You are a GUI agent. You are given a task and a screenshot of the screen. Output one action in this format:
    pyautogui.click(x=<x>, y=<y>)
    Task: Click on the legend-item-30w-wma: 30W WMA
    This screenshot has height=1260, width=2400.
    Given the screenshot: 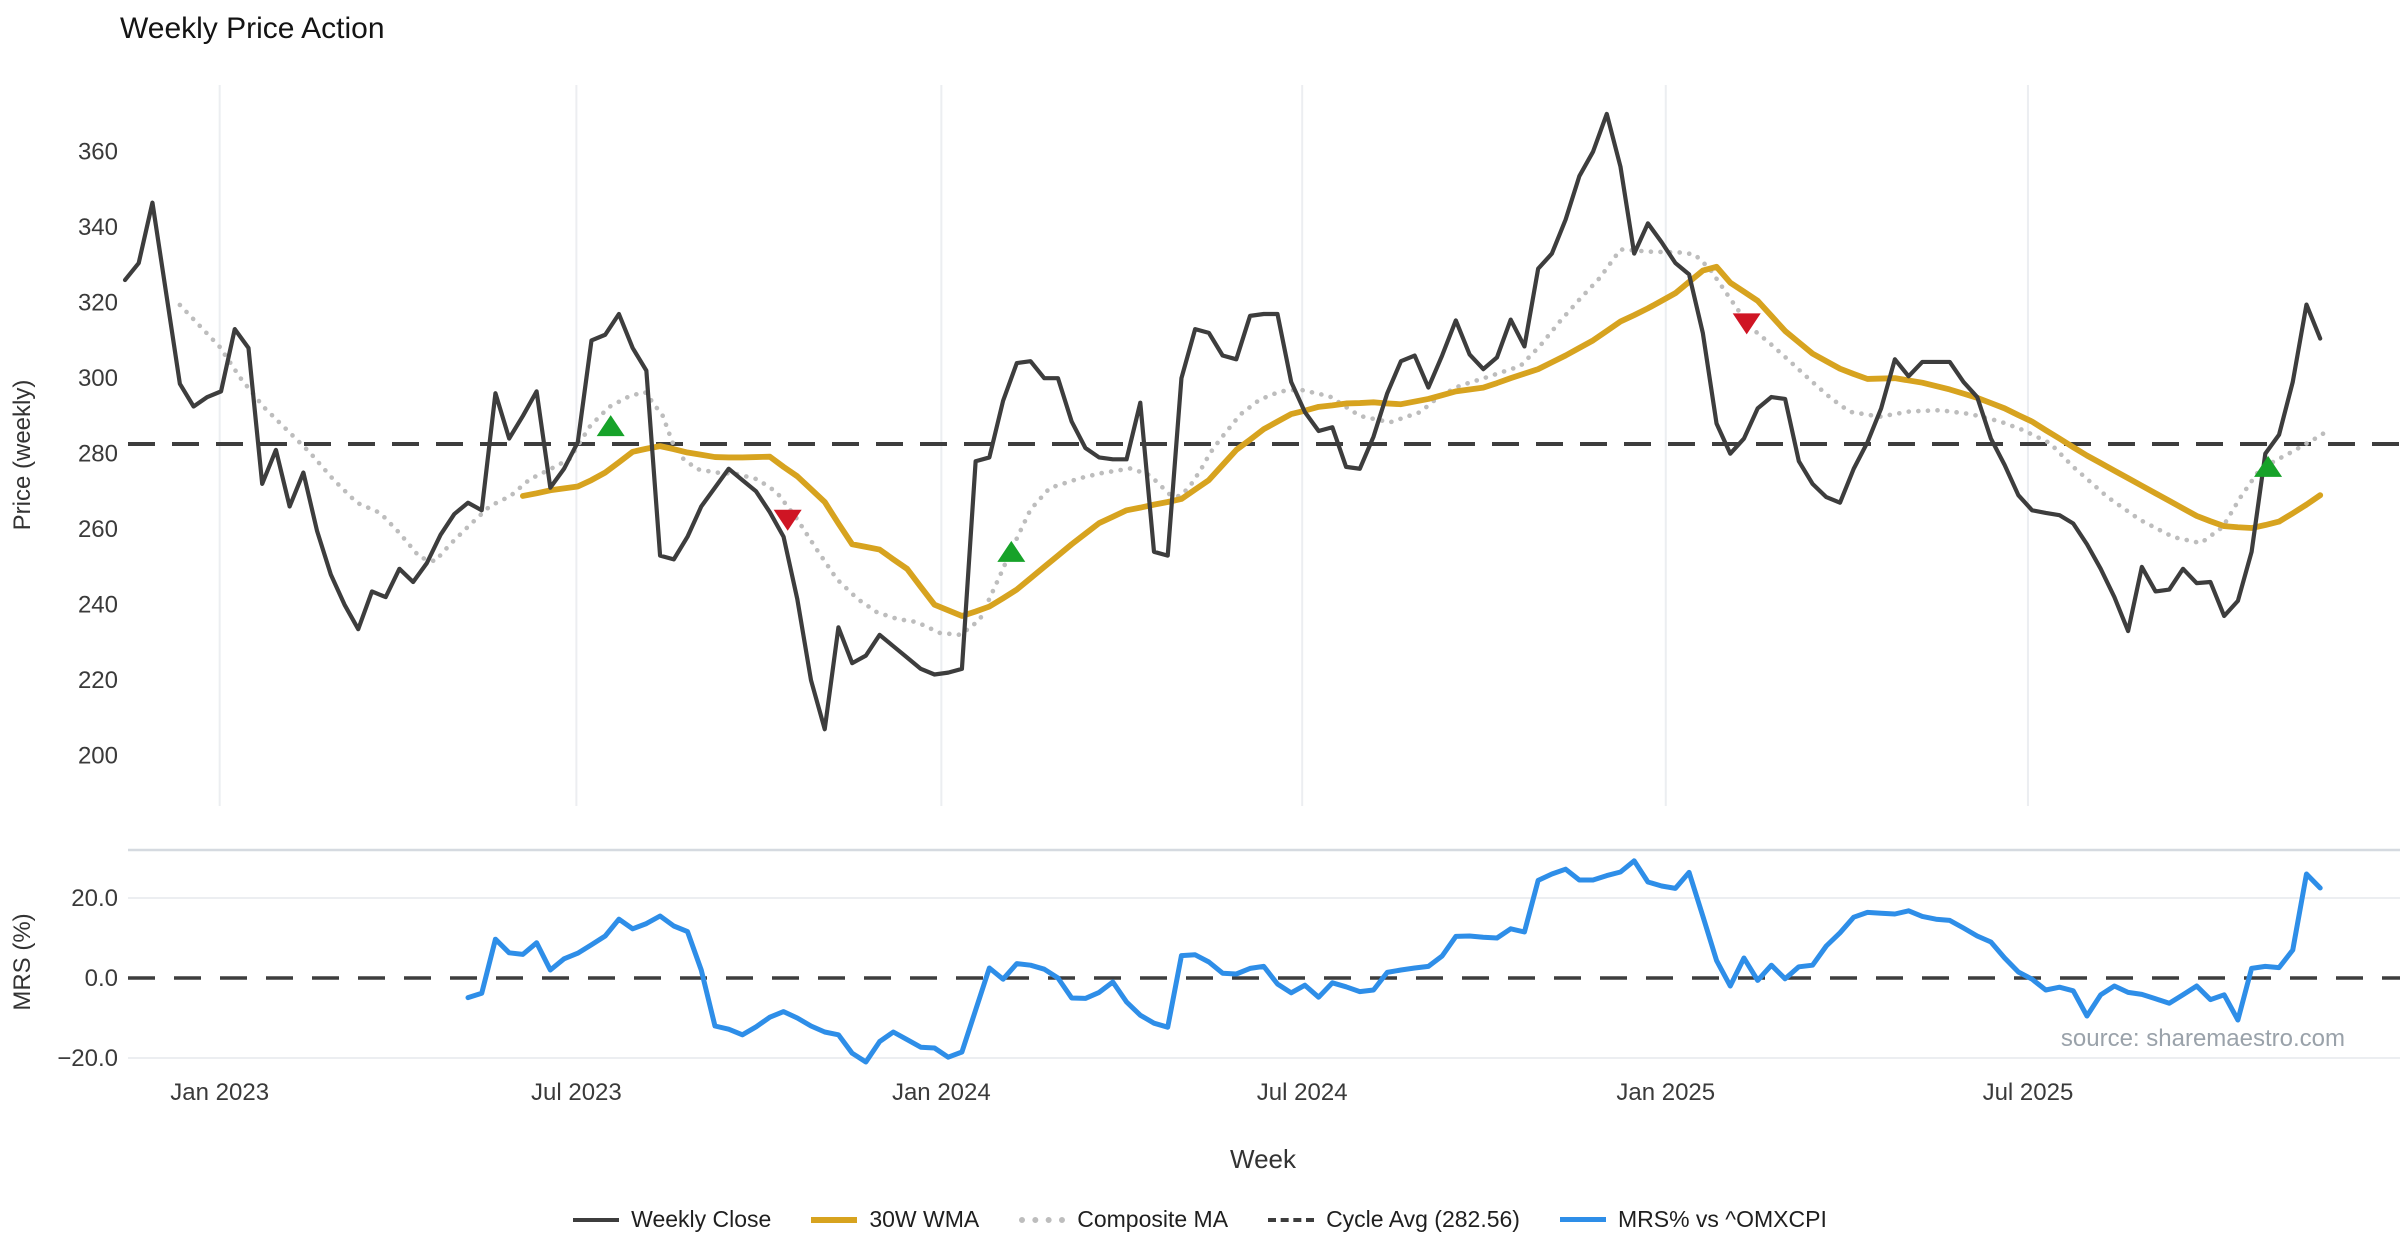 What is the action you would take?
    pyautogui.click(x=895, y=1219)
    